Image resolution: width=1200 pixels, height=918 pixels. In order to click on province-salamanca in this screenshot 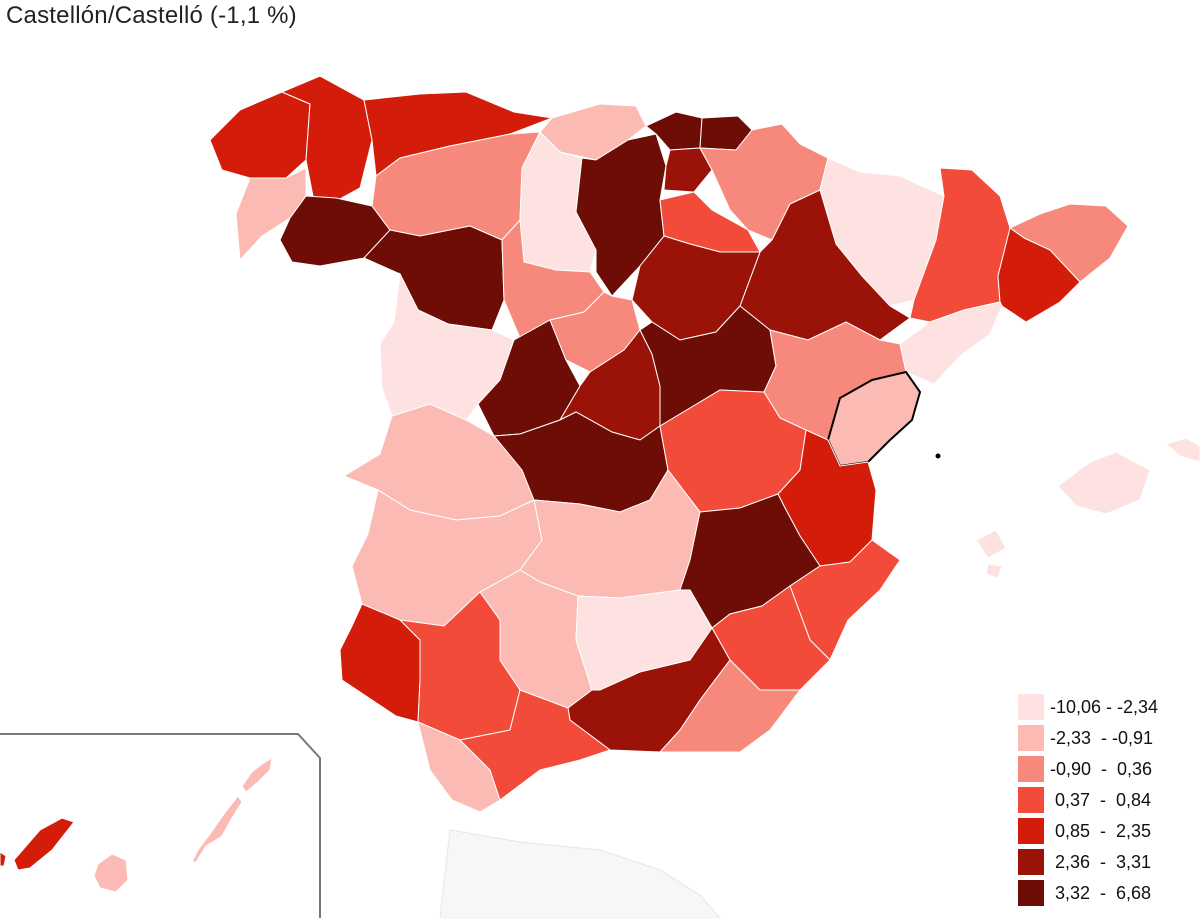, I will do `click(447, 346)`.